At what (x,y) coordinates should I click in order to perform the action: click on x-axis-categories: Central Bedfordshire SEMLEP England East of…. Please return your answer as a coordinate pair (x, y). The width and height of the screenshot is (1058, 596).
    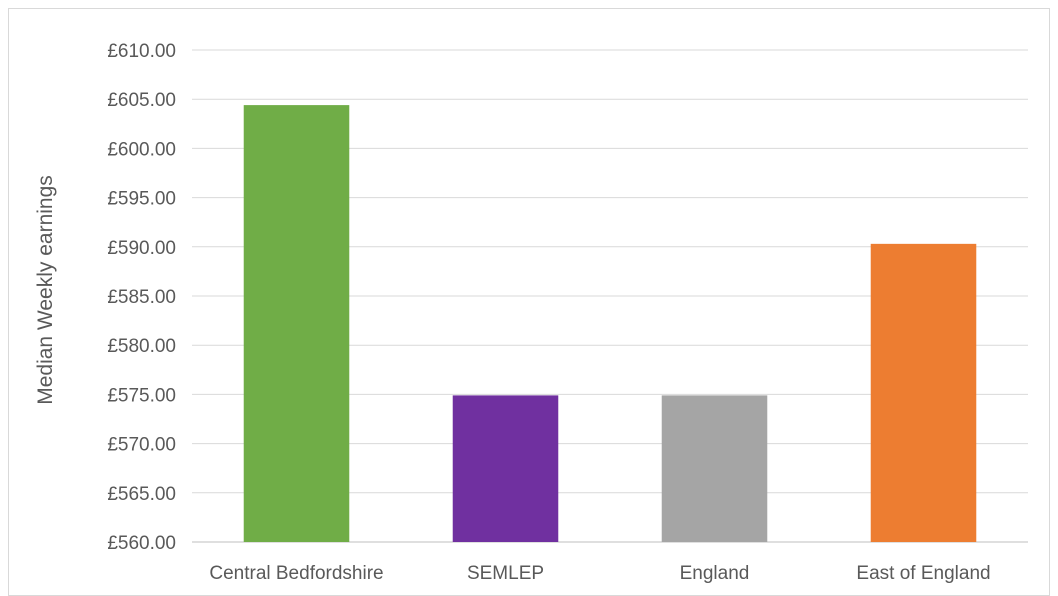
    Looking at the image, I should click on (599, 573).